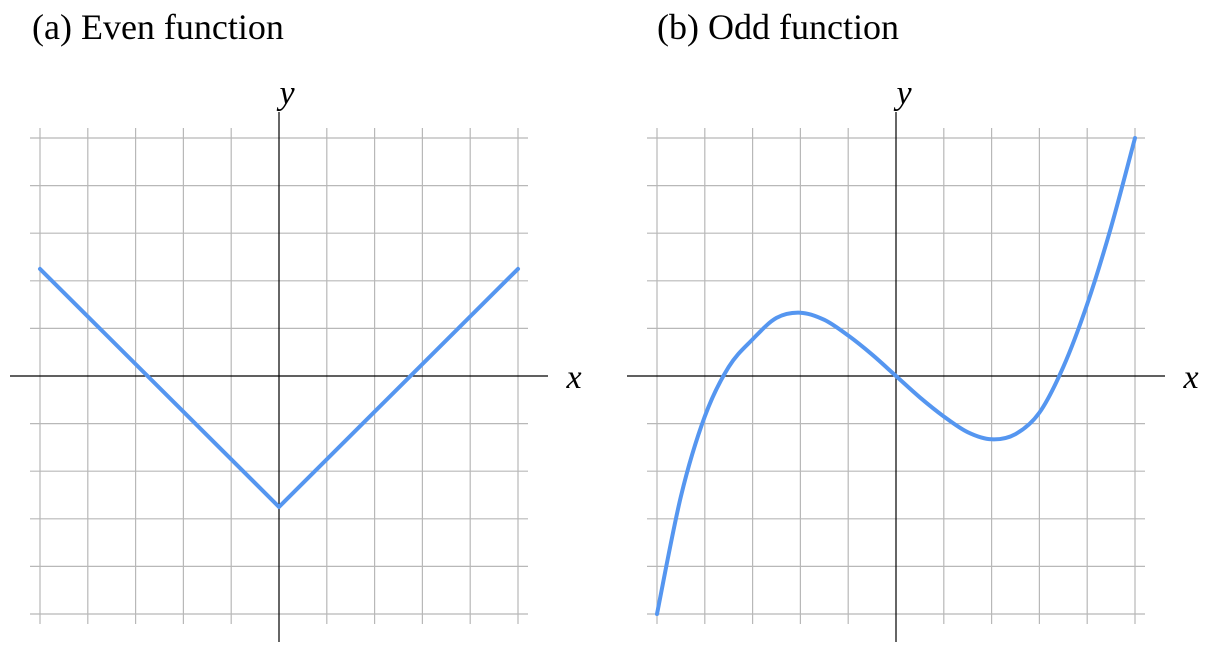 The width and height of the screenshot is (1214, 656). I want to click on series-line, so click(279, 387).